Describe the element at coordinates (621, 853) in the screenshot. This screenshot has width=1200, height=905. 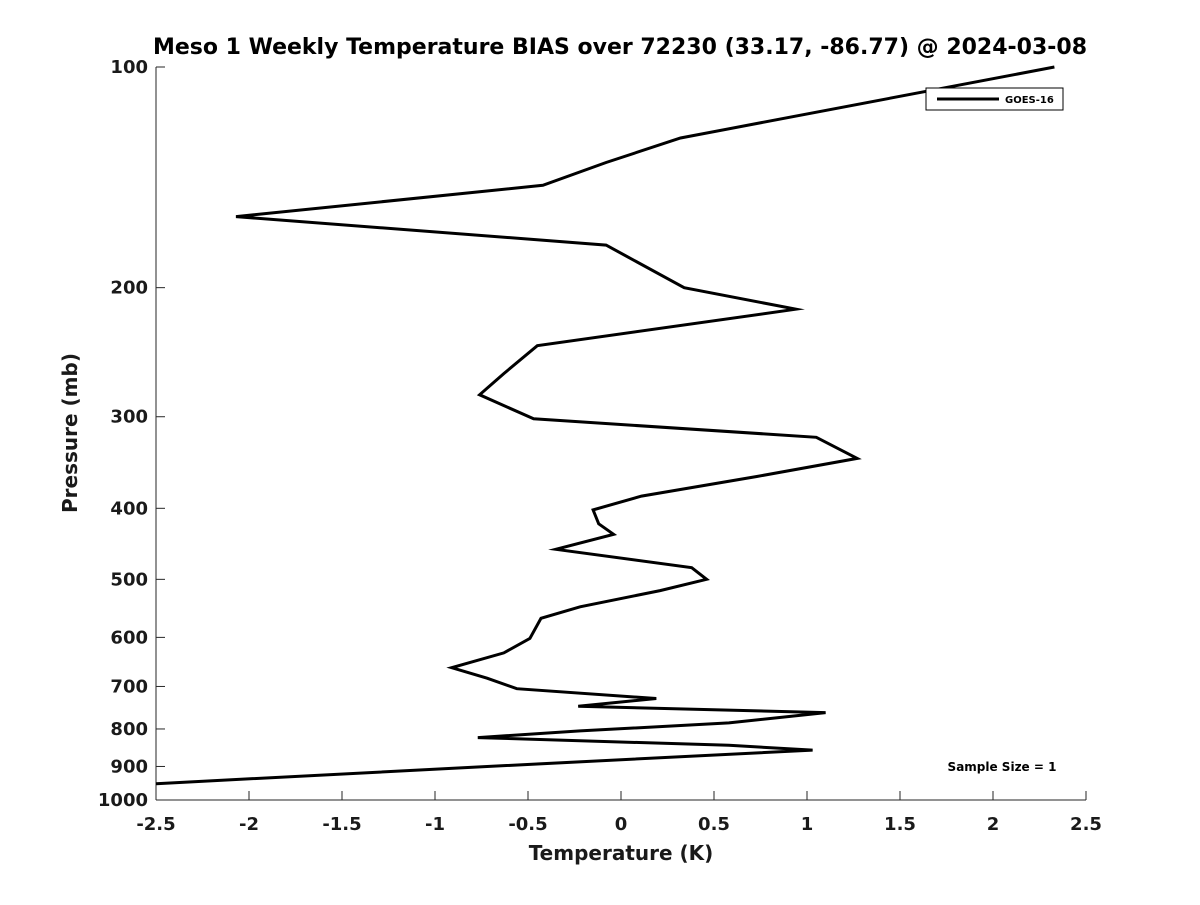
I see `x-axis-label: Temperature (K)` at that location.